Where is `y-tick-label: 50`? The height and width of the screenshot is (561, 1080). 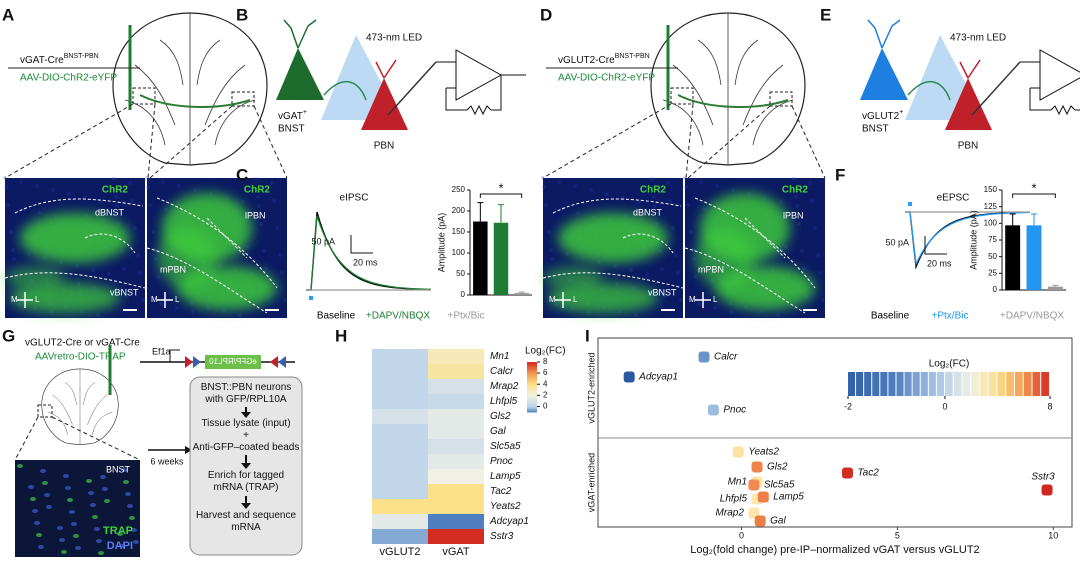
y-tick-label: 50 is located at coordinates (992, 256).